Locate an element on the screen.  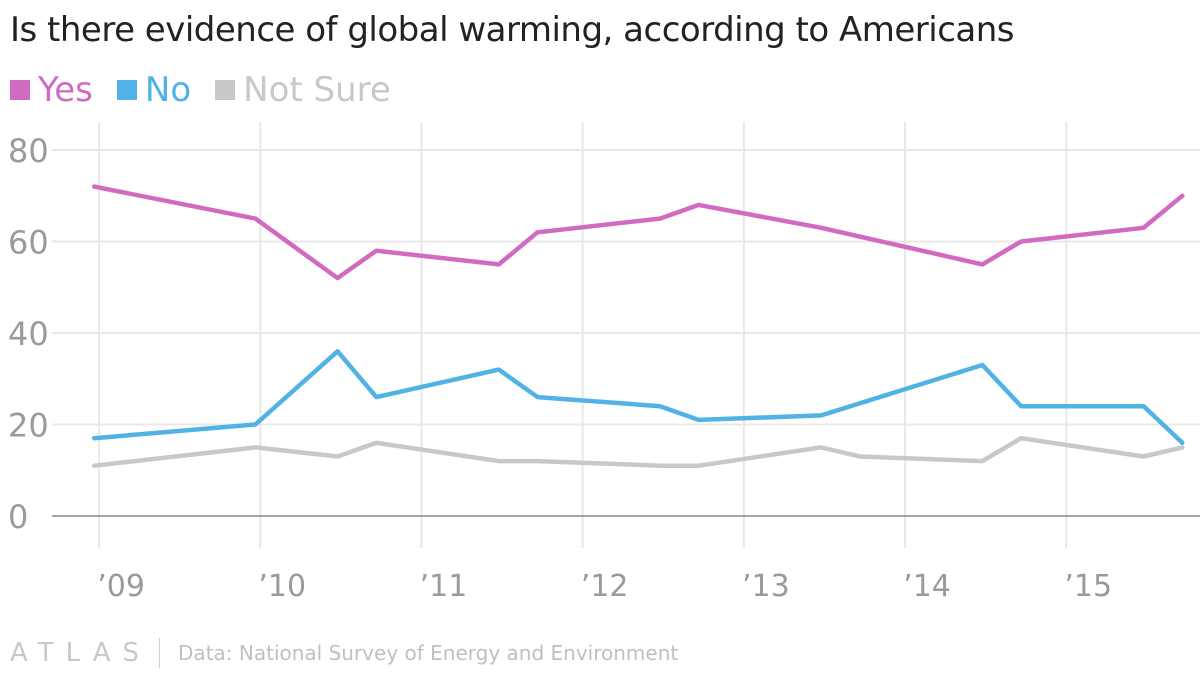
series-line-not-sure is located at coordinates (638, 451).